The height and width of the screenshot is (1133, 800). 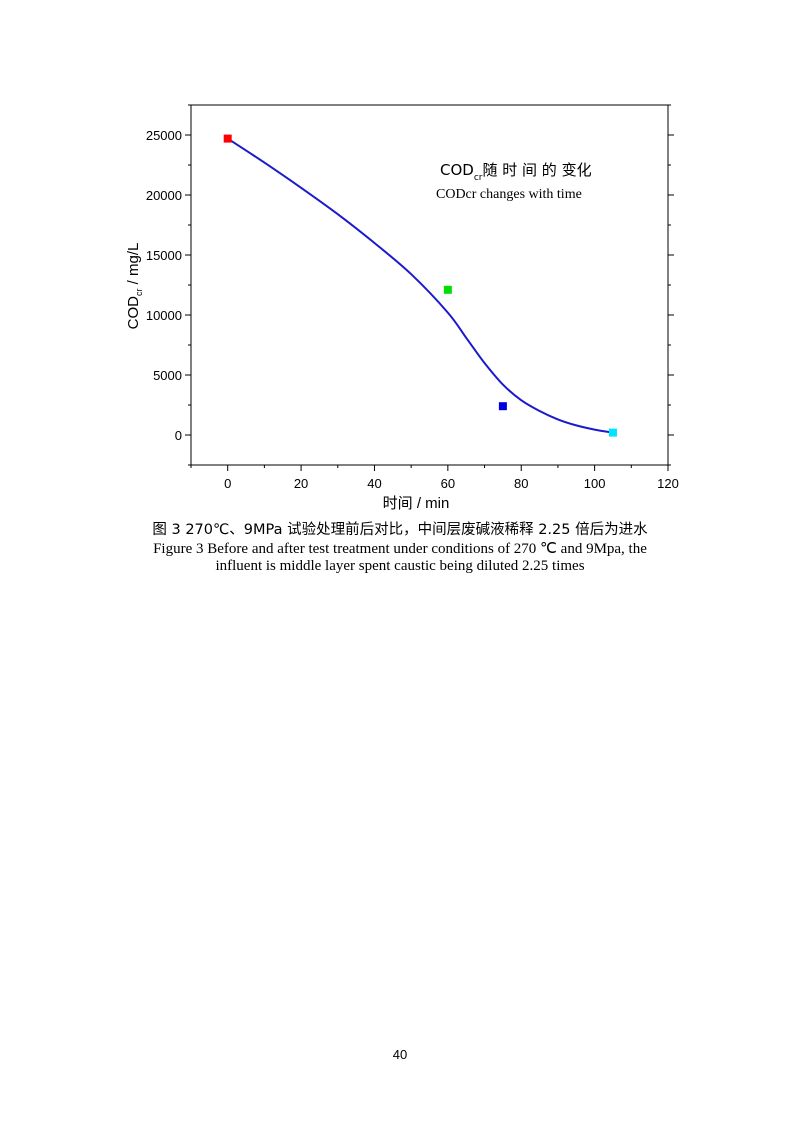 I want to click on y-tick-label: 5000, so click(x=167, y=375).